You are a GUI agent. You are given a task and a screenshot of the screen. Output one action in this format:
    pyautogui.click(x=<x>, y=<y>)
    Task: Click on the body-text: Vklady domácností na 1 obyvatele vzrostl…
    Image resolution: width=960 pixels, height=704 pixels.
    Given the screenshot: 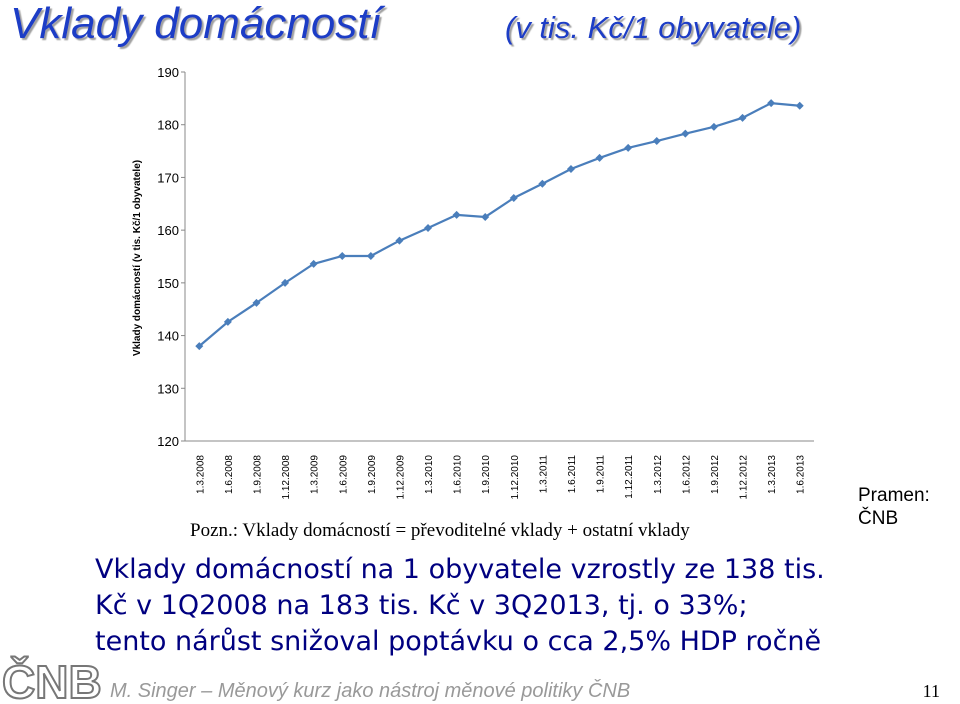 What is the action you would take?
    pyautogui.click(x=460, y=605)
    